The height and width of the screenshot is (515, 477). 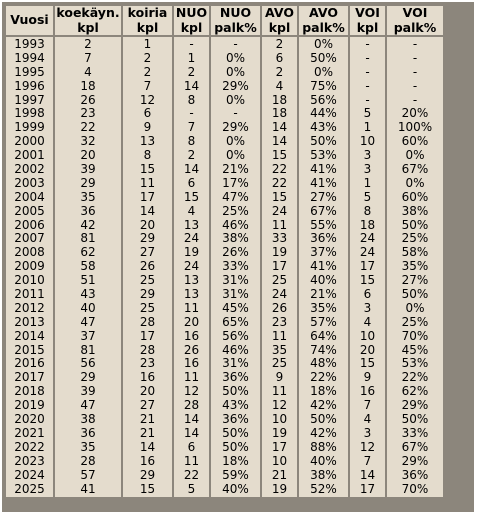 What do you see at coordinates (29, 224) in the screenshot?
I see `table-cell: 2006` at bounding box center [29, 224].